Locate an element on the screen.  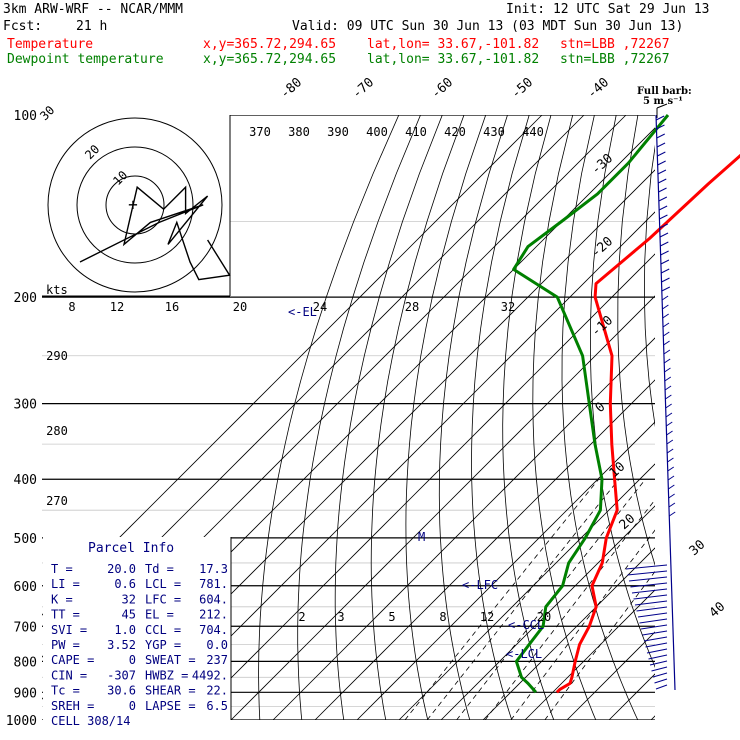
theta-label: 420 is located at coordinates (455, 132).